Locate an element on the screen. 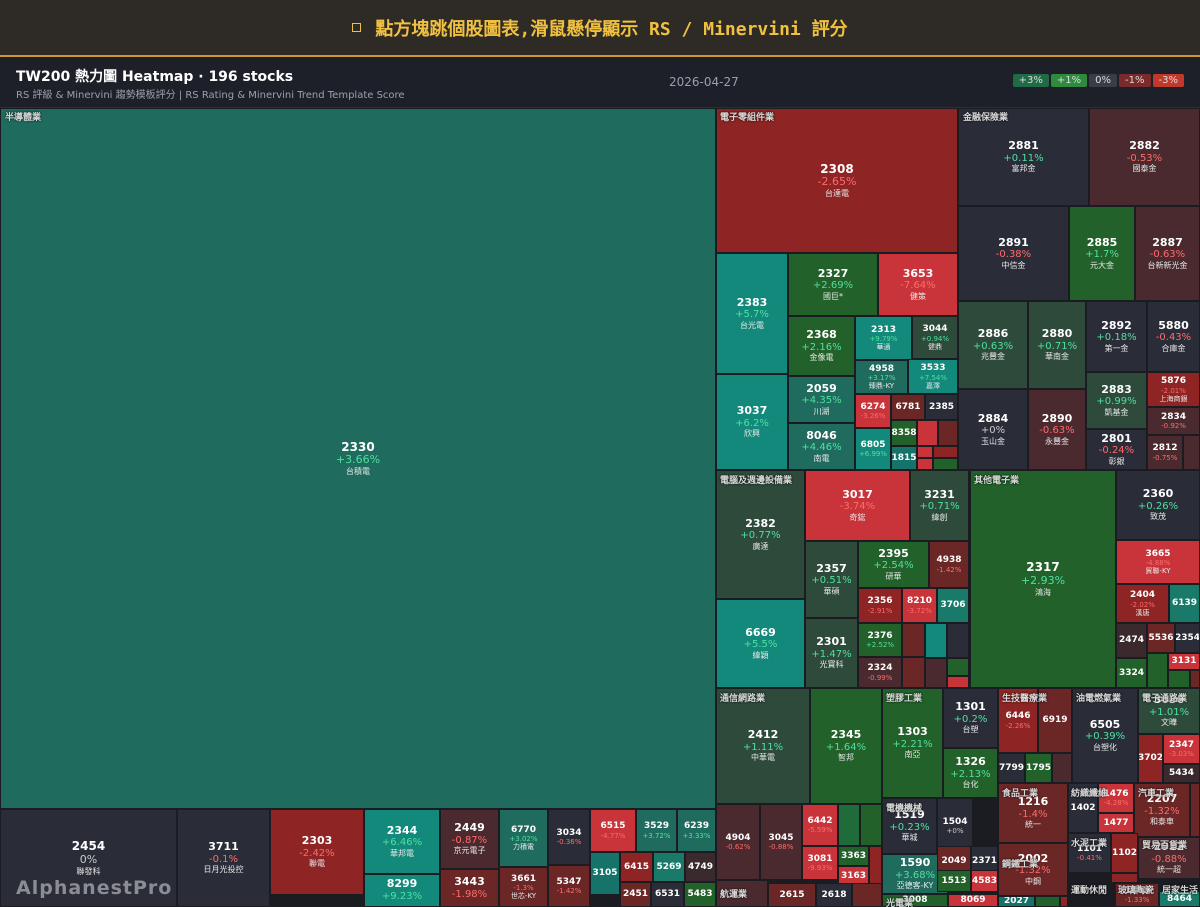 This screenshot has width=1200, height=907. stock-tile-2886: 2886 +0.63% 兆豐金 is located at coordinates (993, 345).